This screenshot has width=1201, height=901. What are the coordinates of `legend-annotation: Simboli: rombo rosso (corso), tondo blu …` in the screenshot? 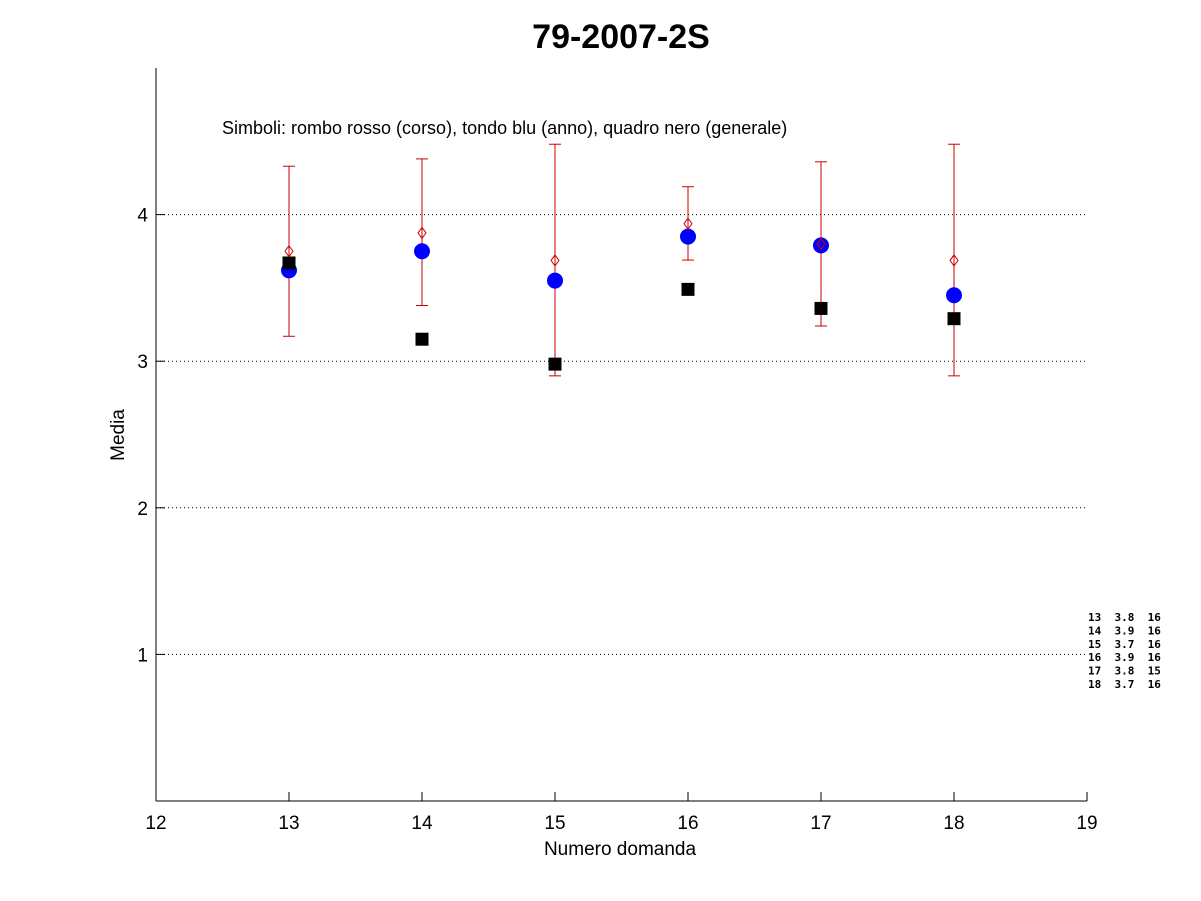 It's located at (504, 128).